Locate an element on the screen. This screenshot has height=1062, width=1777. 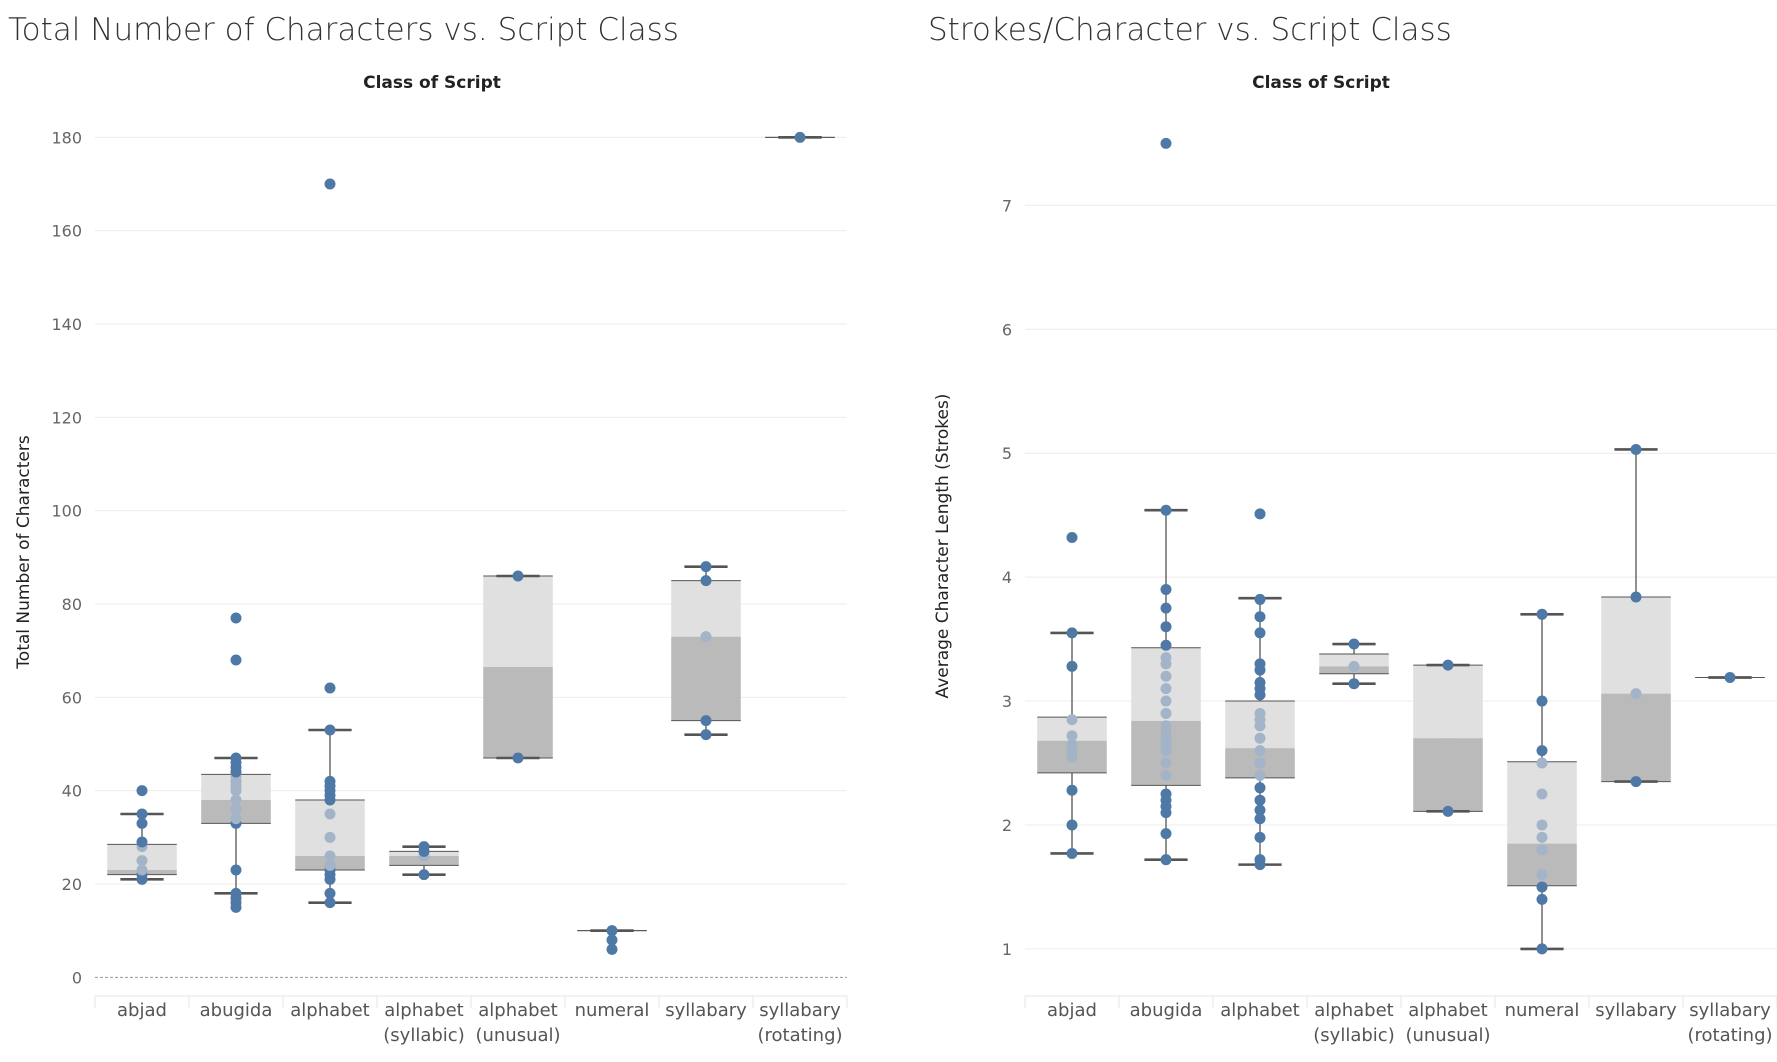
box-lower is located at coordinates (706, 678).